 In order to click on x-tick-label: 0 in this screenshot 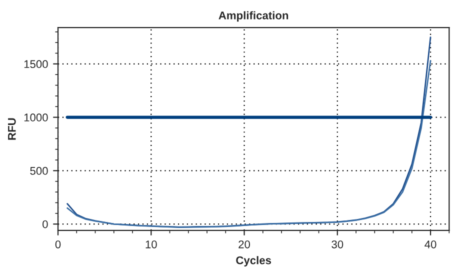, I will do `click(58, 244)`.